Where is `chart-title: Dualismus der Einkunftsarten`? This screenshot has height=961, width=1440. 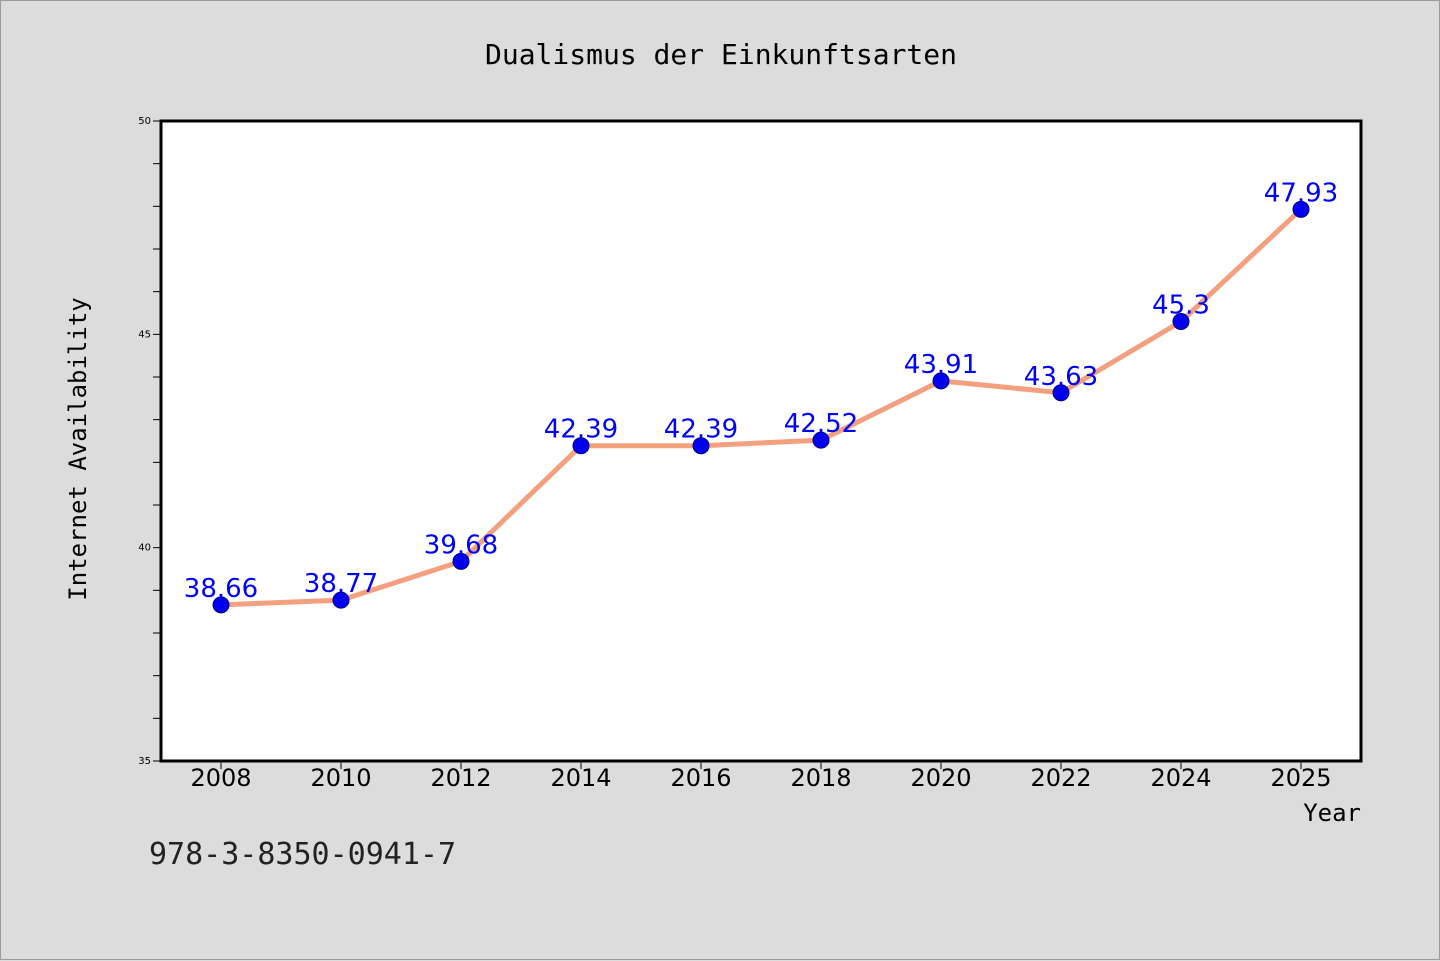
chart-title: Dualismus der Einkunftsarten is located at coordinates (721, 54).